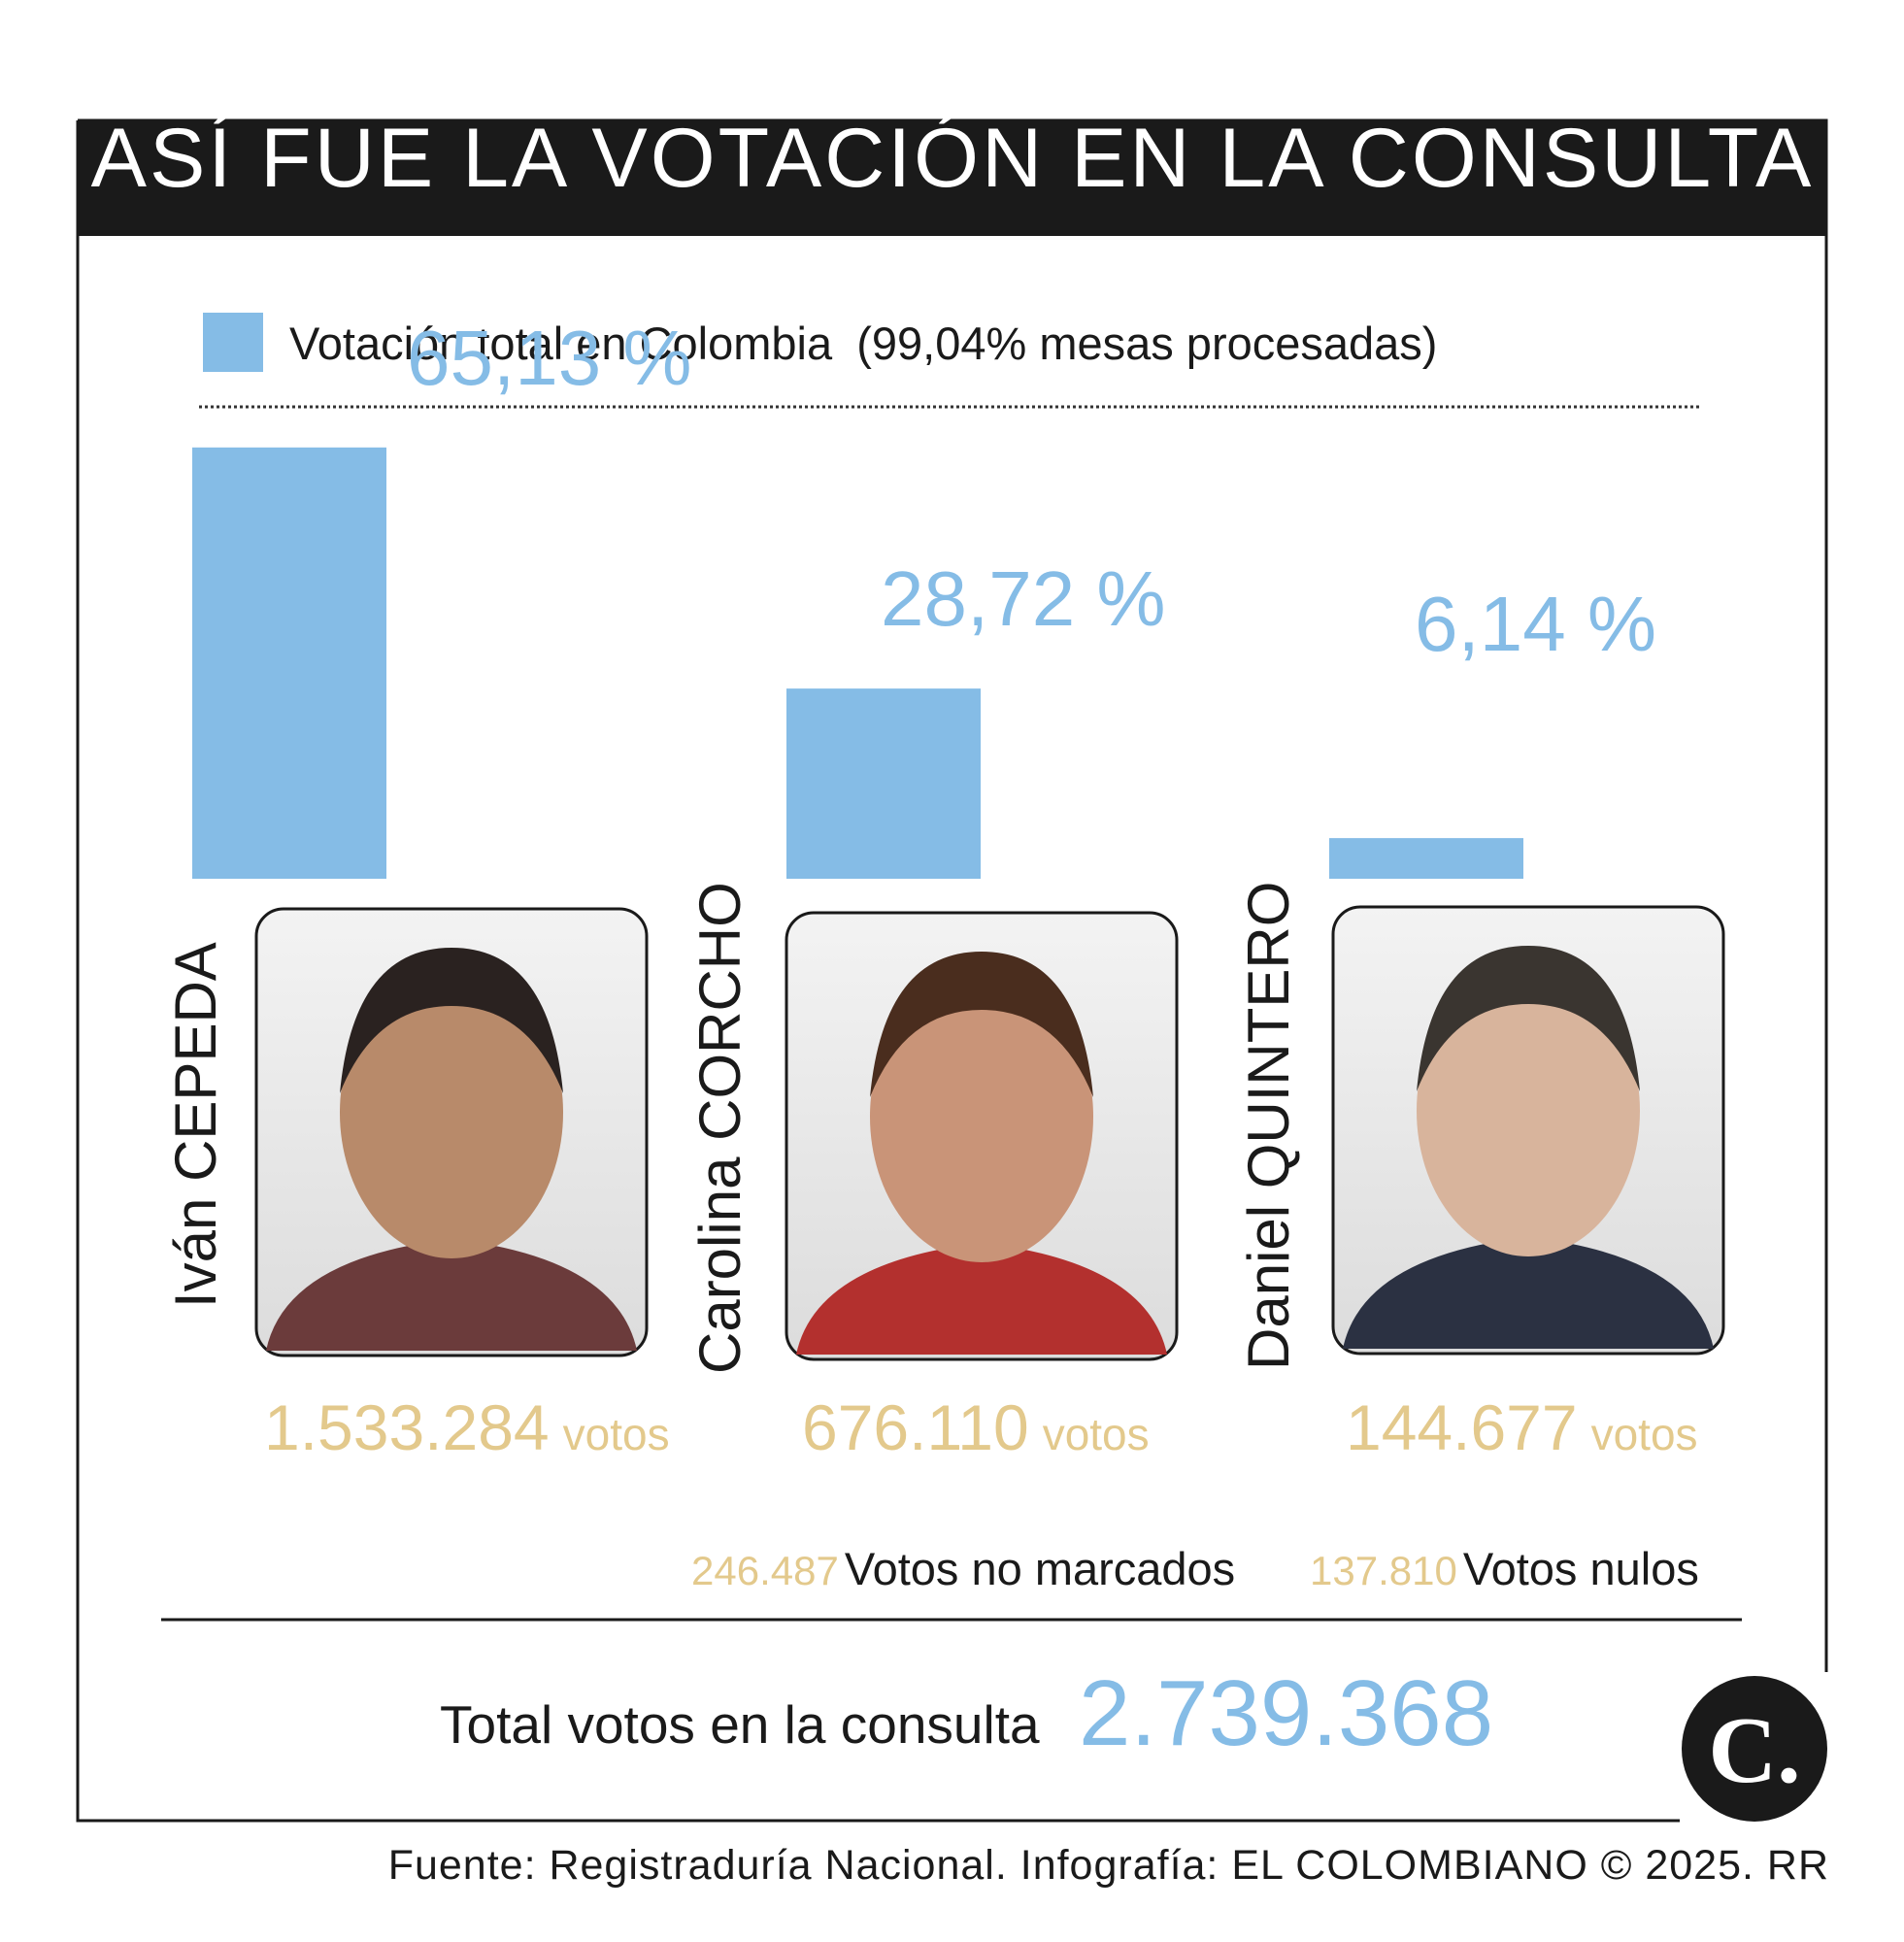 The image size is (1904, 1942). Describe the element at coordinates (1040, 1568) in the screenshot. I see `other-votes-label: Votos no marcados` at that location.